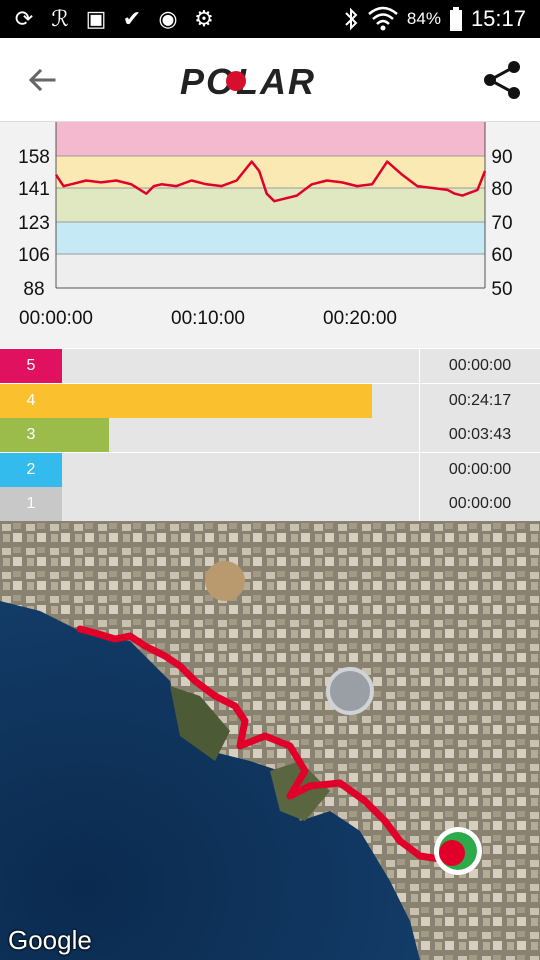 The height and width of the screenshot is (960, 540). I want to click on right-tick-label: 50, so click(501, 289).